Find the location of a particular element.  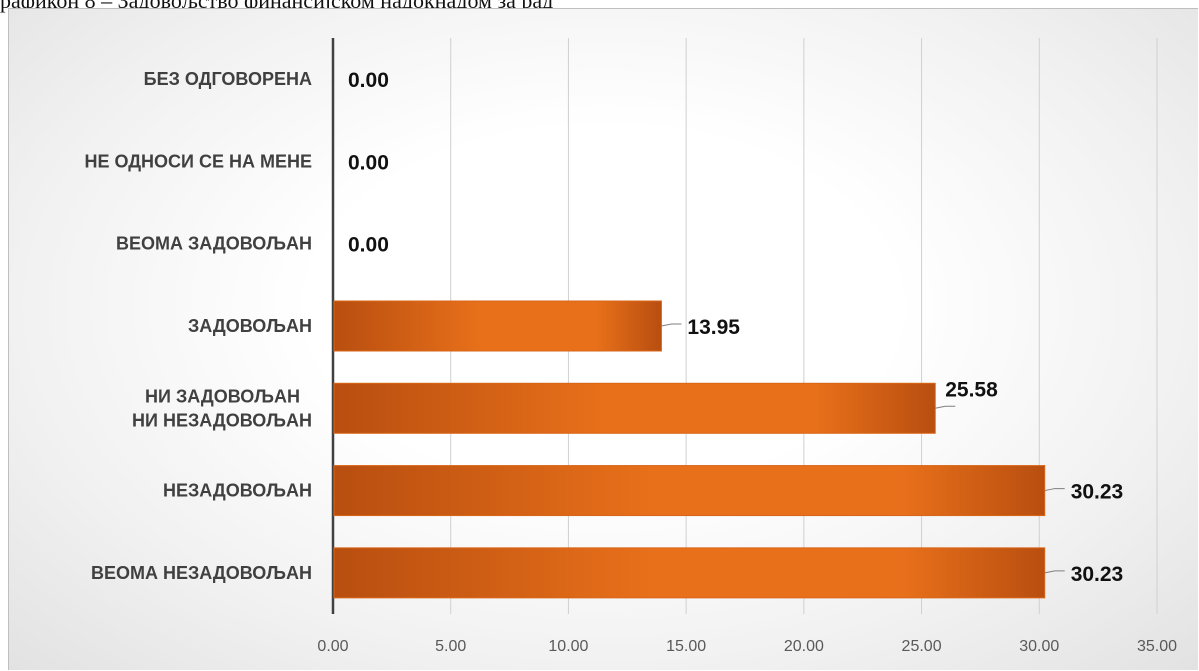

data-label: 13.95 is located at coordinates (713, 327).